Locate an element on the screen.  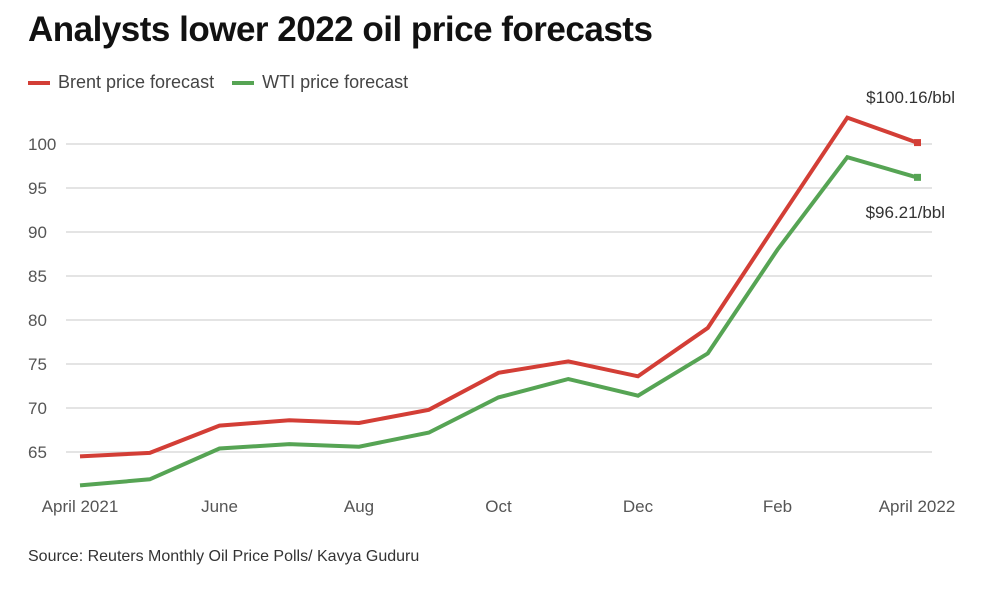
x-tick-label: Oct is located at coordinates (498, 506).